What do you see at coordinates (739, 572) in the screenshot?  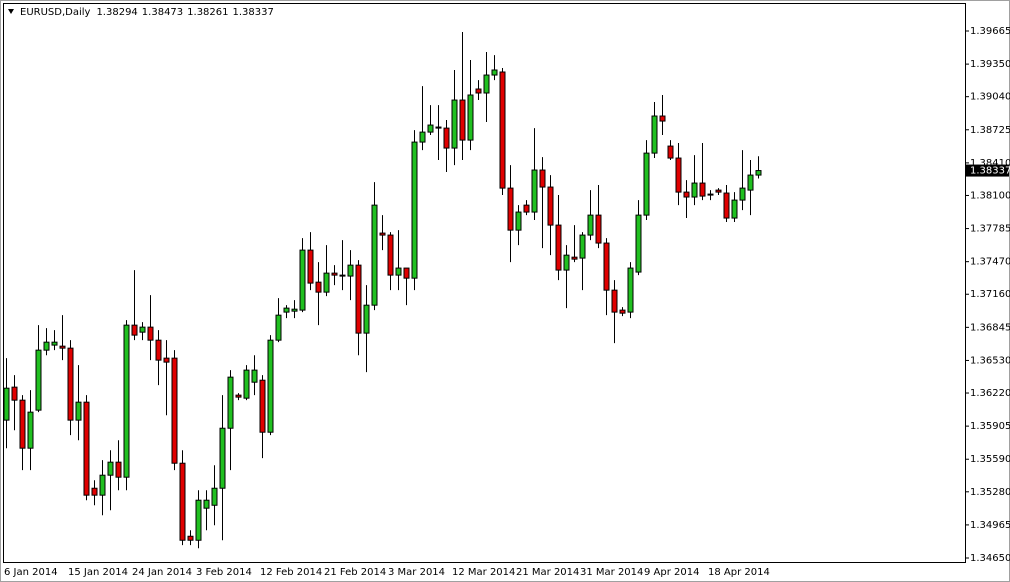 I see `x-tick-label: 18 Apr 2014` at bounding box center [739, 572].